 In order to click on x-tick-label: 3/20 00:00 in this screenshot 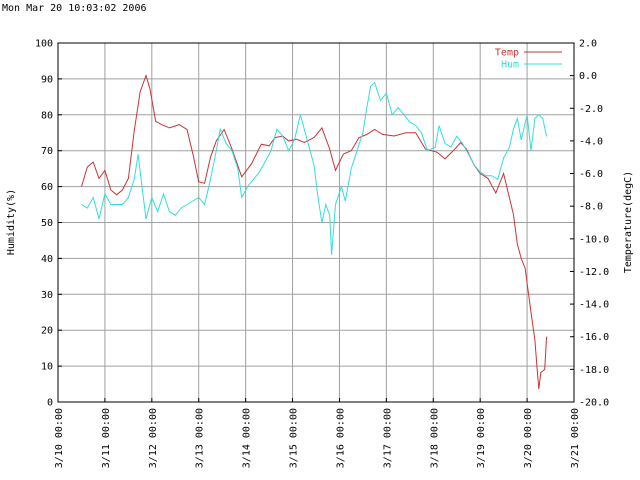, I will do `click(528, 438)`.